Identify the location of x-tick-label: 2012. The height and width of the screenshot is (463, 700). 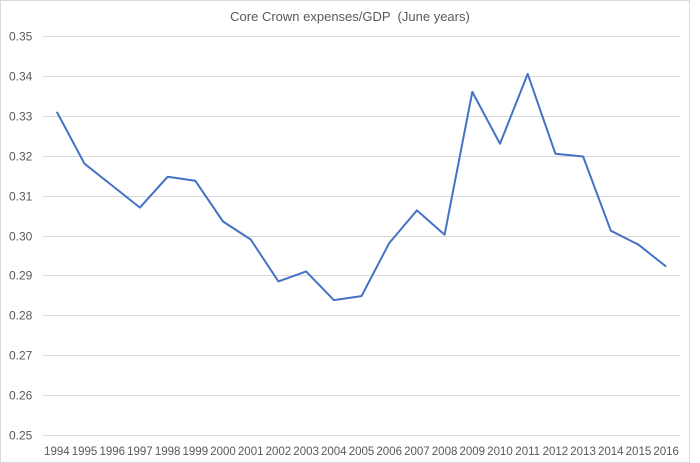
(556, 452).